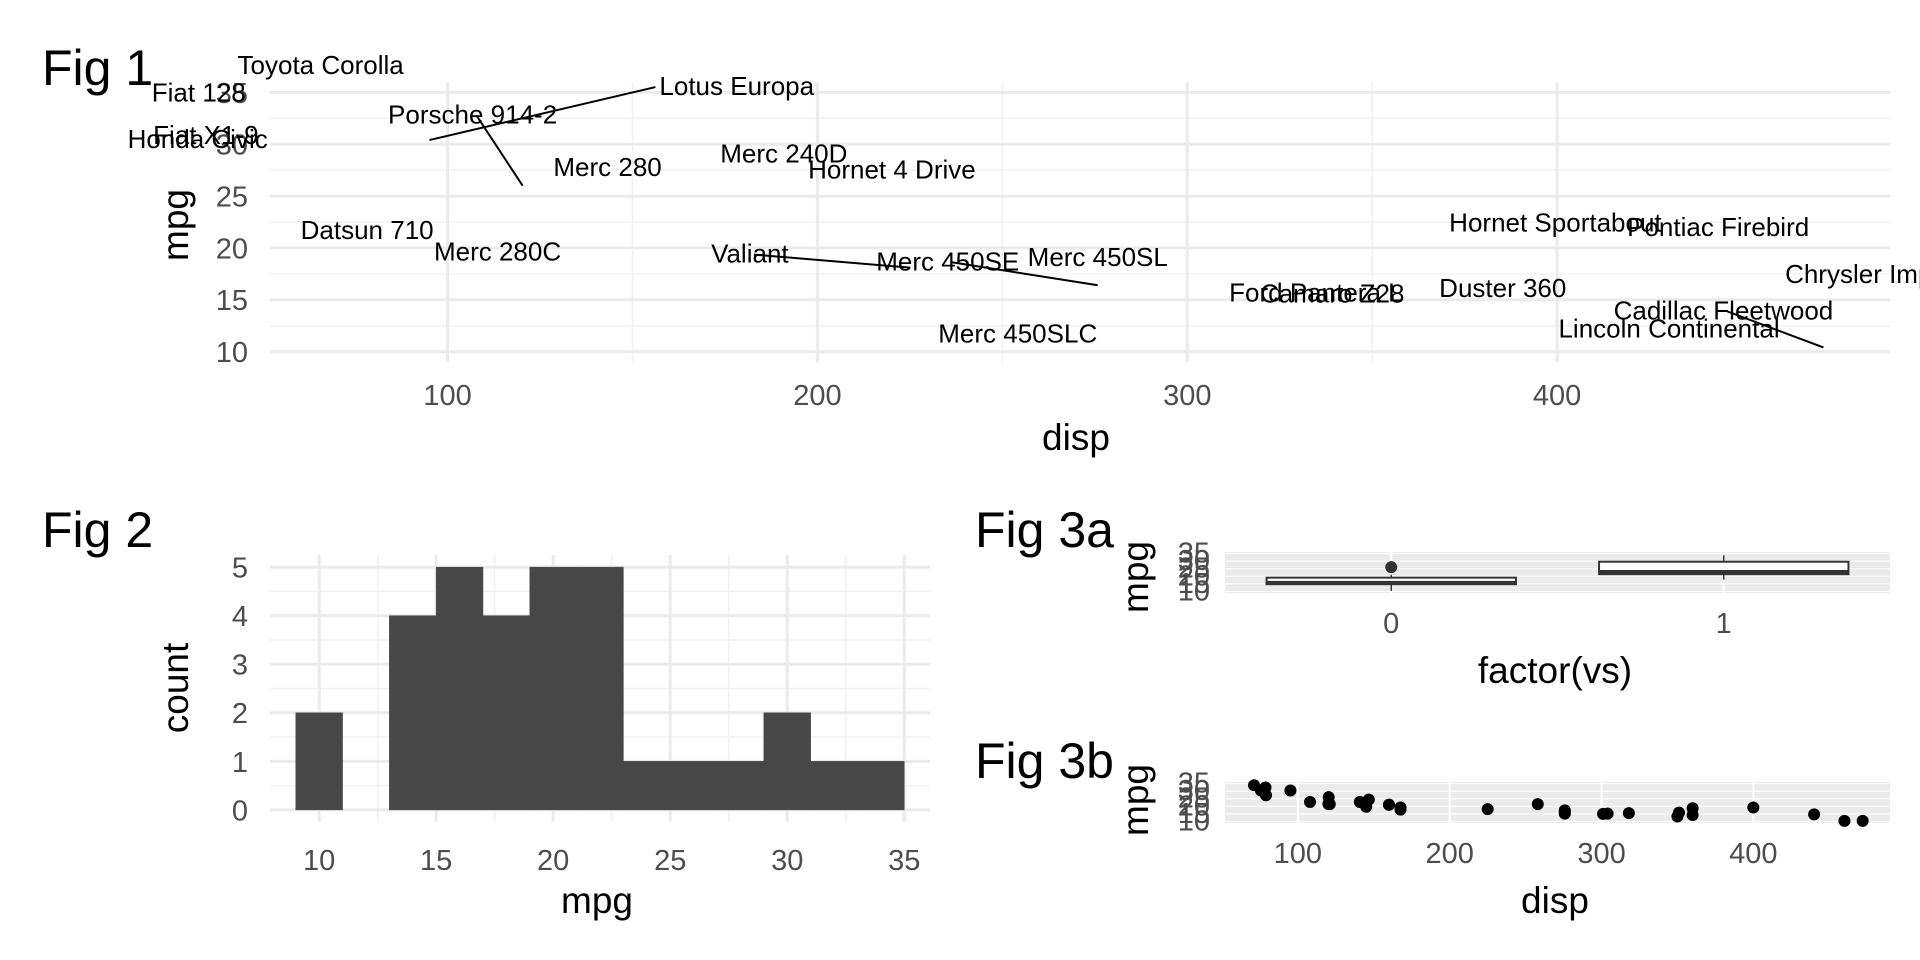 This screenshot has height=960, width=1920. What do you see at coordinates (750, 254) in the screenshot?
I see `fig-1-point-label: Valiant` at bounding box center [750, 254].